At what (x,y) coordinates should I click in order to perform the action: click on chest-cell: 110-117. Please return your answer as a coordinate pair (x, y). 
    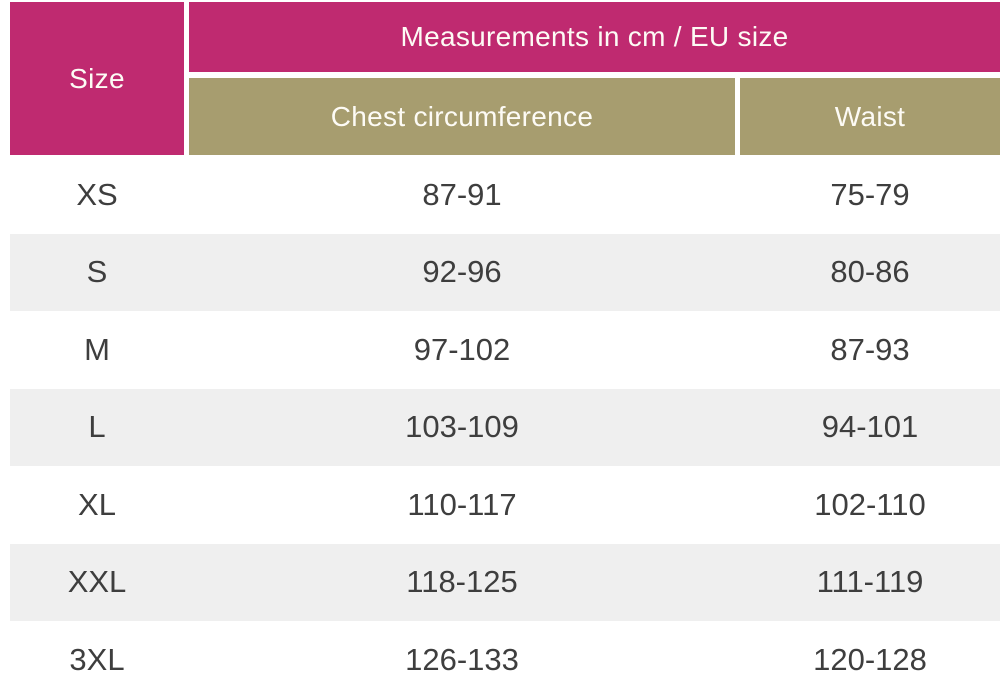
    Looking at the image, I should click on (462, 504).